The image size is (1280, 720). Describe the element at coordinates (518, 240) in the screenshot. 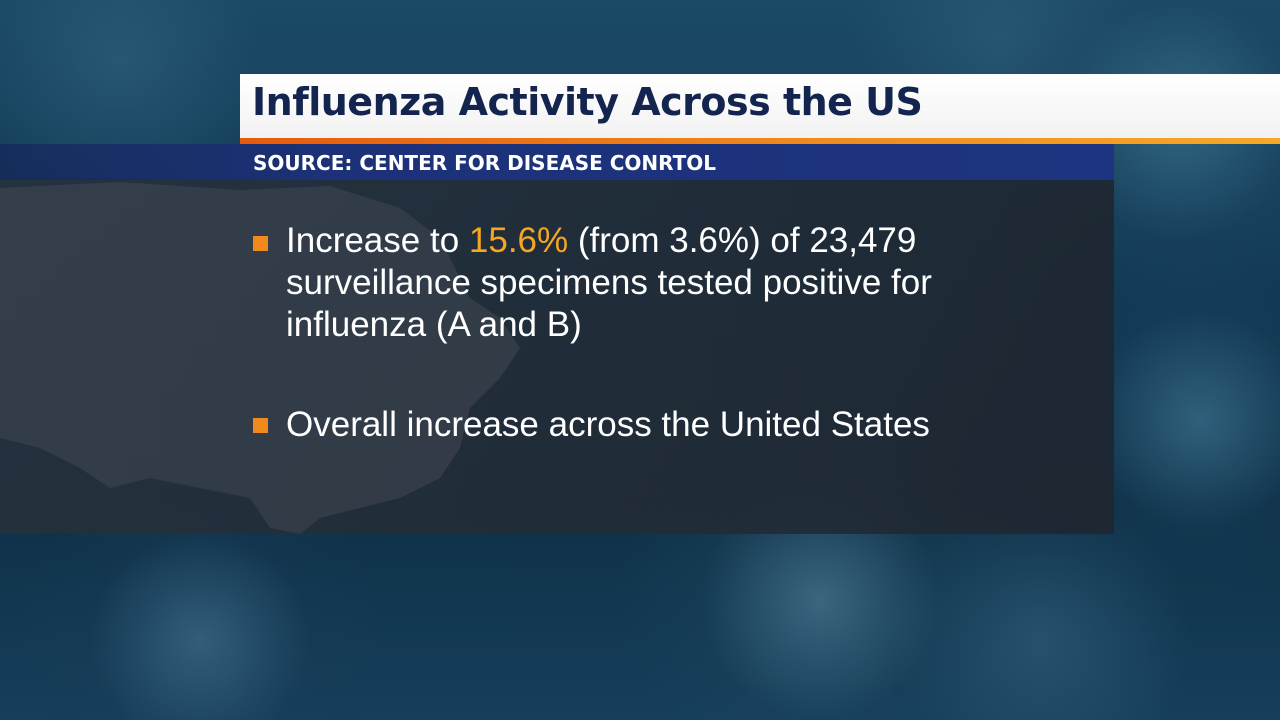

I see `highlight-percentage: 15.6%` at that location.